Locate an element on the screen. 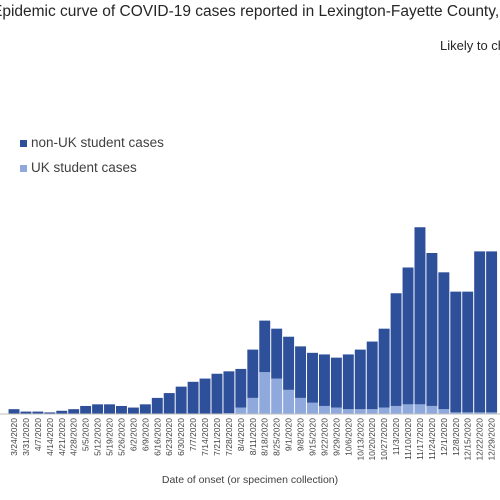 Image resolution: width=500 pixels, height=500 pixels. bar-non-uk-8/25/2020 is located at coordinates (277, 353).